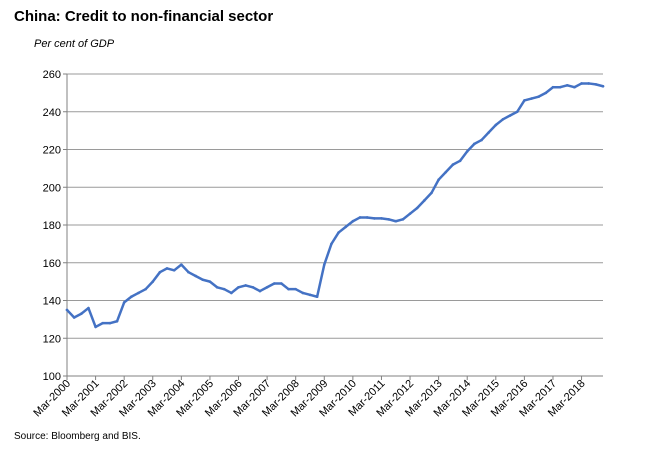  I want to click on y-tick-label-100: 100, so click(52, 377).